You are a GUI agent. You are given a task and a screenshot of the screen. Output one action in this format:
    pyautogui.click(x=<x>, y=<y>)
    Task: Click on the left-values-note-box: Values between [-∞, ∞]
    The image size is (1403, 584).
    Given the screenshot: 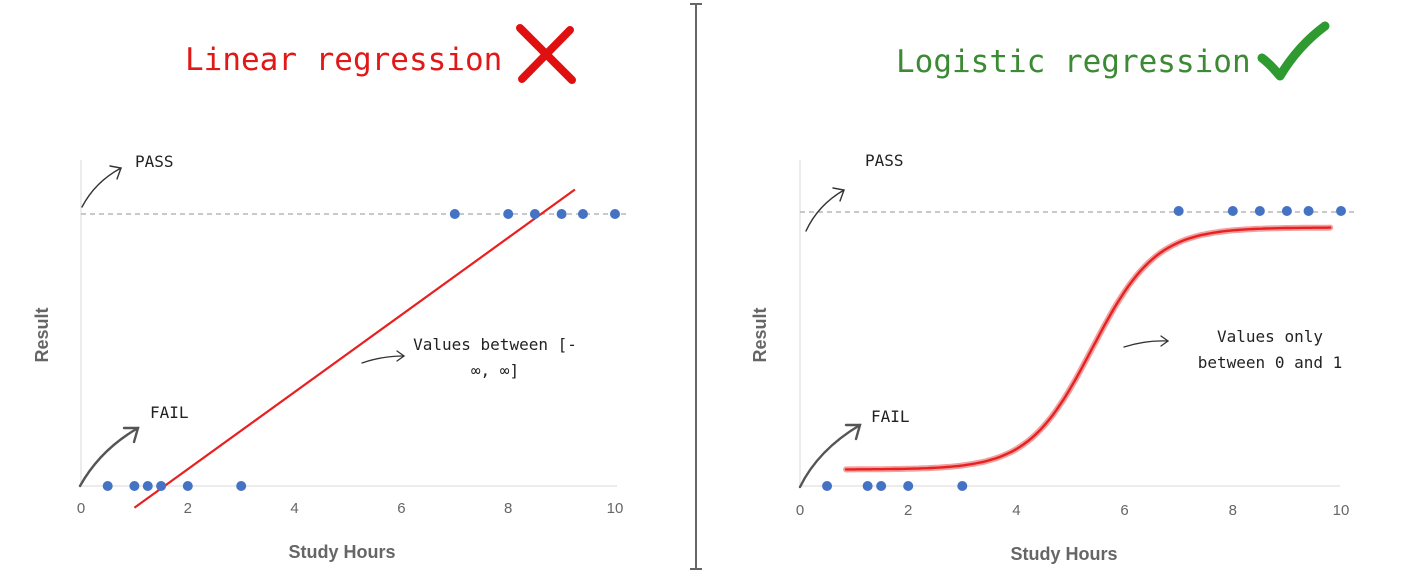 What is the action you would take?
    pyautogui.click(x=495, y=357)
    